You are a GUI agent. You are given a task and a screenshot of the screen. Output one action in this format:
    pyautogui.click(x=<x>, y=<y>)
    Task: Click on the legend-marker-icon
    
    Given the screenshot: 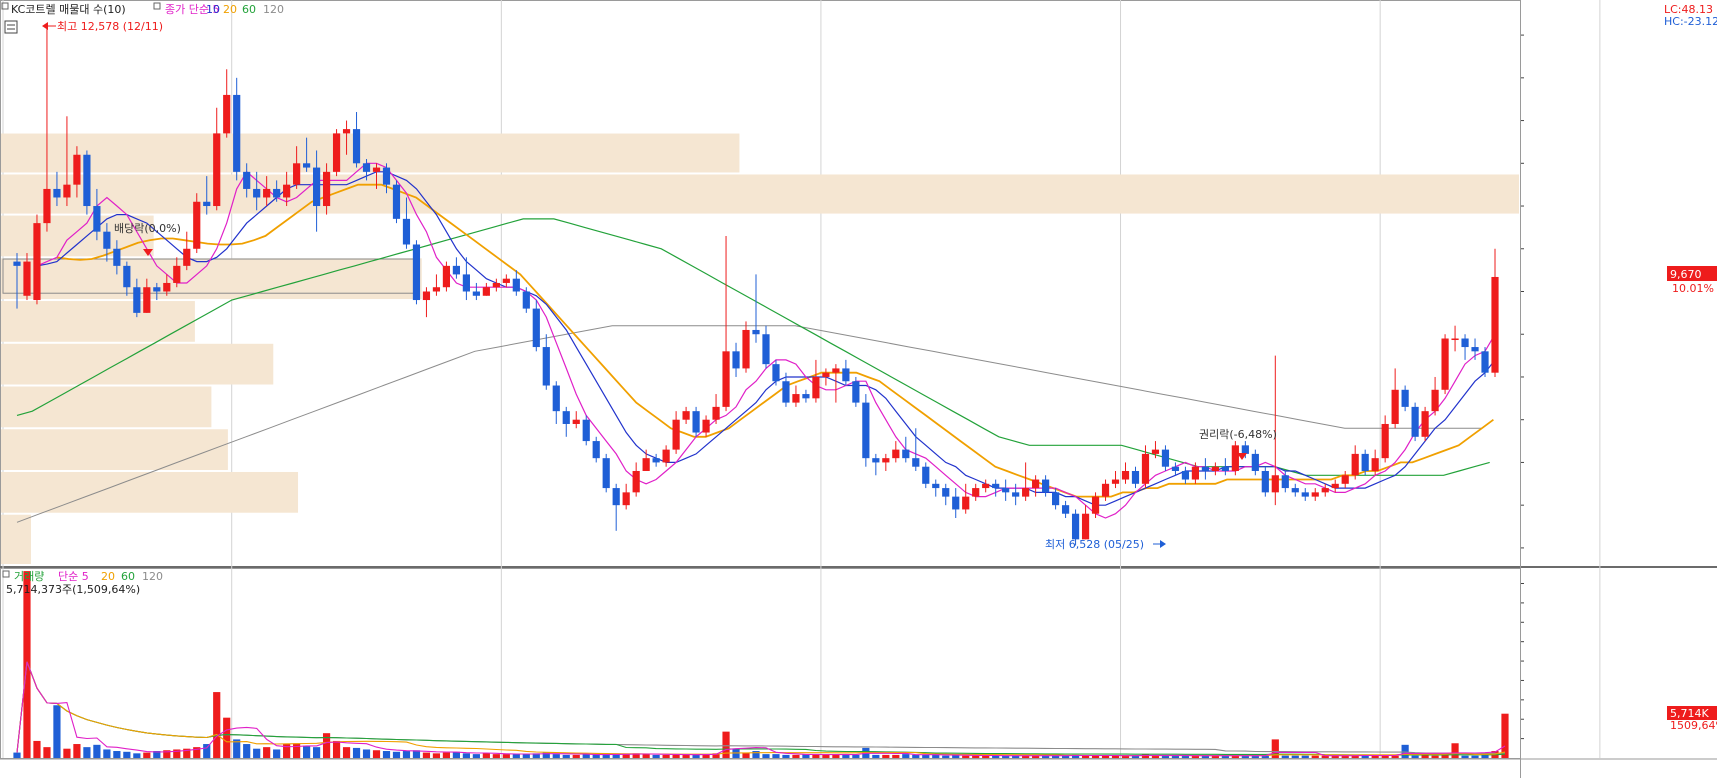 What is the action you would take?
    pyautogui.click(x=5, y=6)
    